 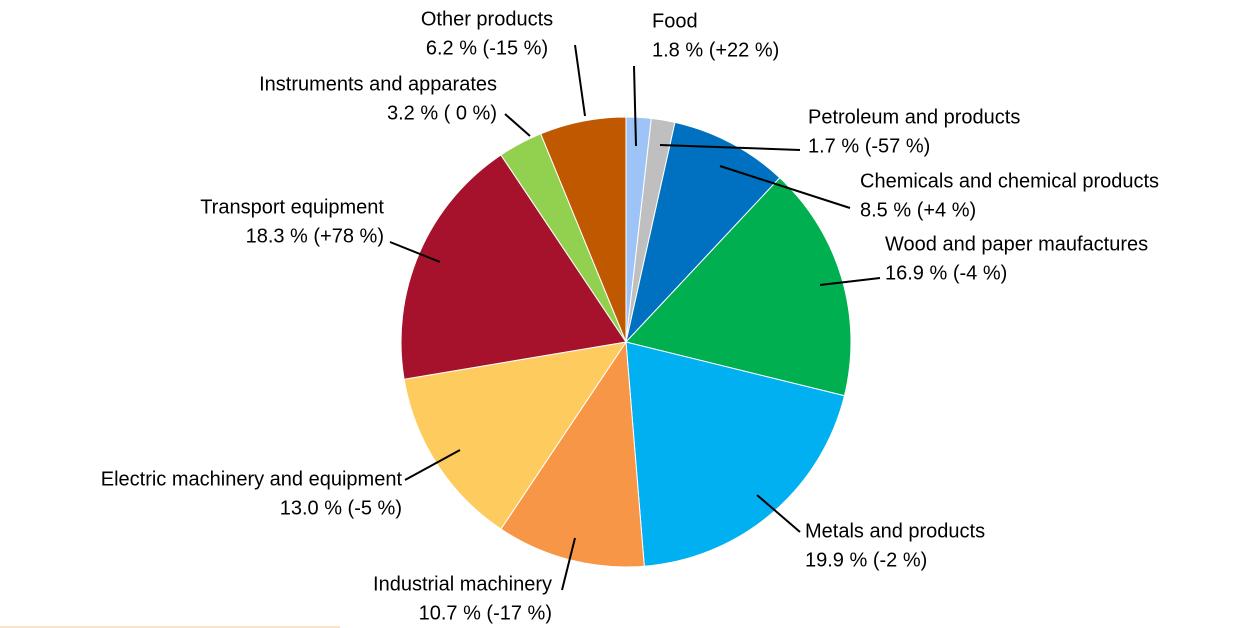 What do you see at coordinates (1009, 181) in the screenshot?
I see `slice-label: Chemicals and chemical products` at bounding box center [1009, 181].